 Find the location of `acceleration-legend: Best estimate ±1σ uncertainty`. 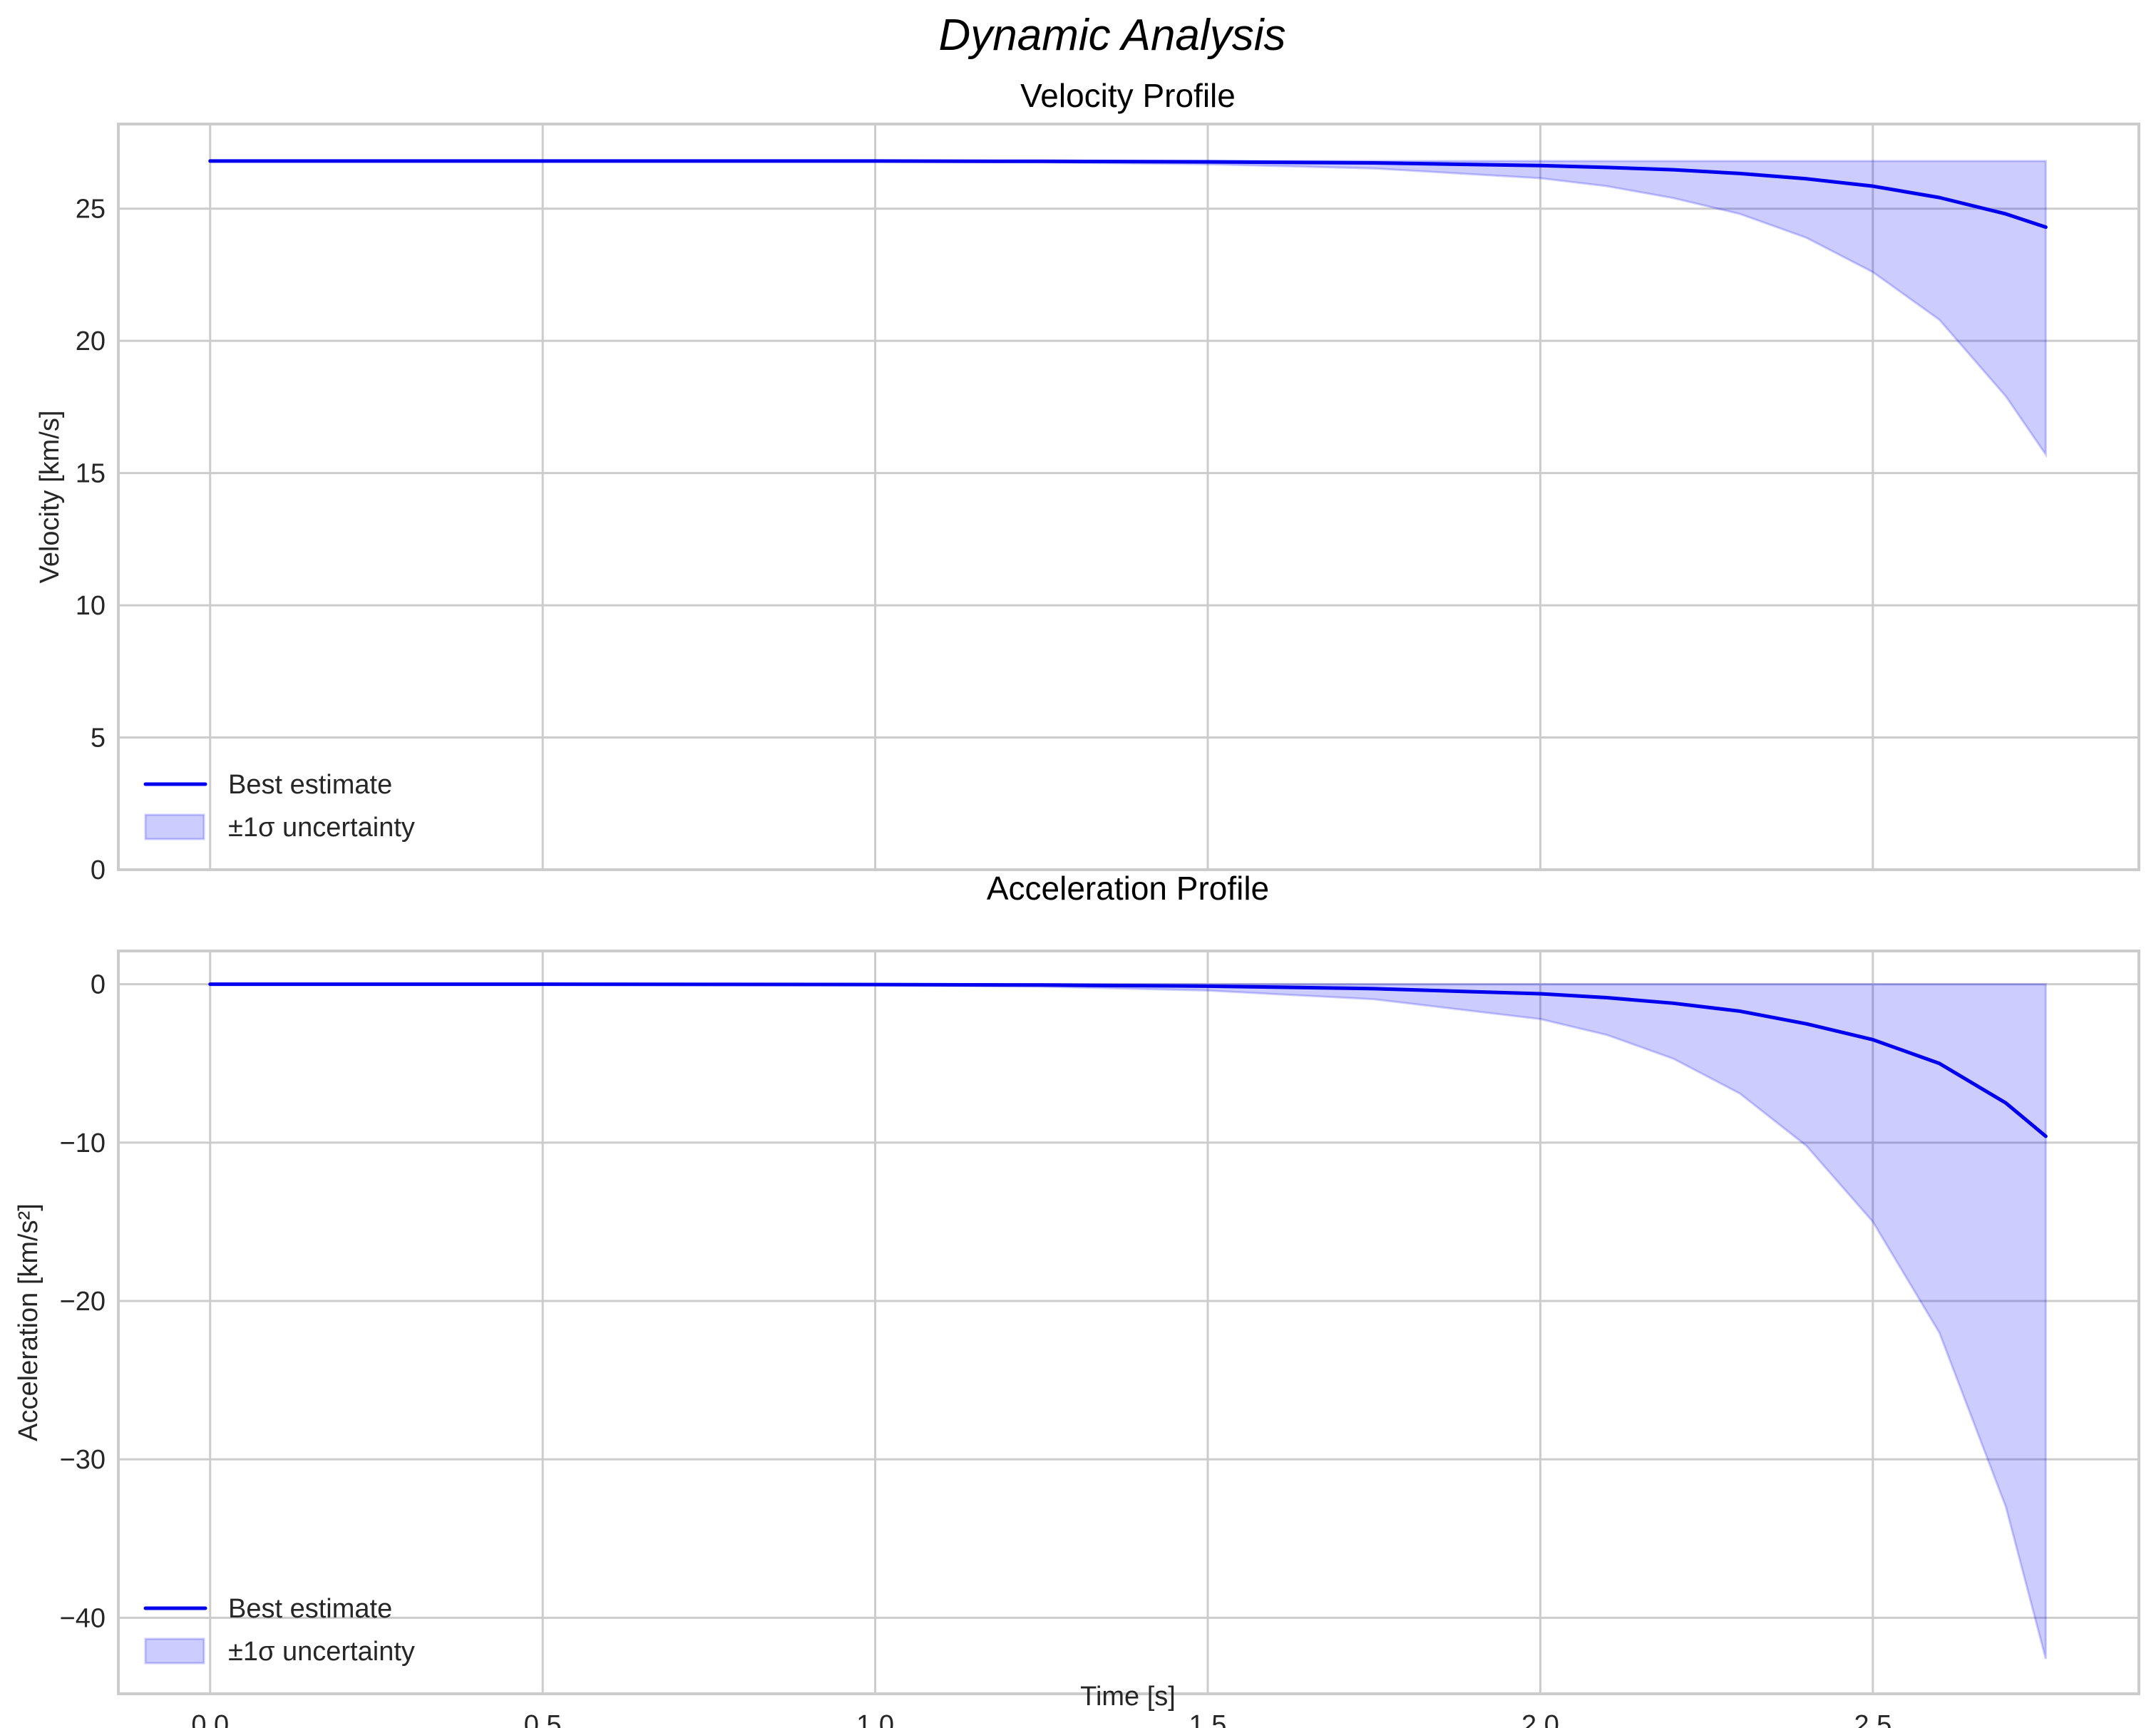

acceleration-legend: Best estimate ±1σ uncertainty is located at coordinates (279, 1630).